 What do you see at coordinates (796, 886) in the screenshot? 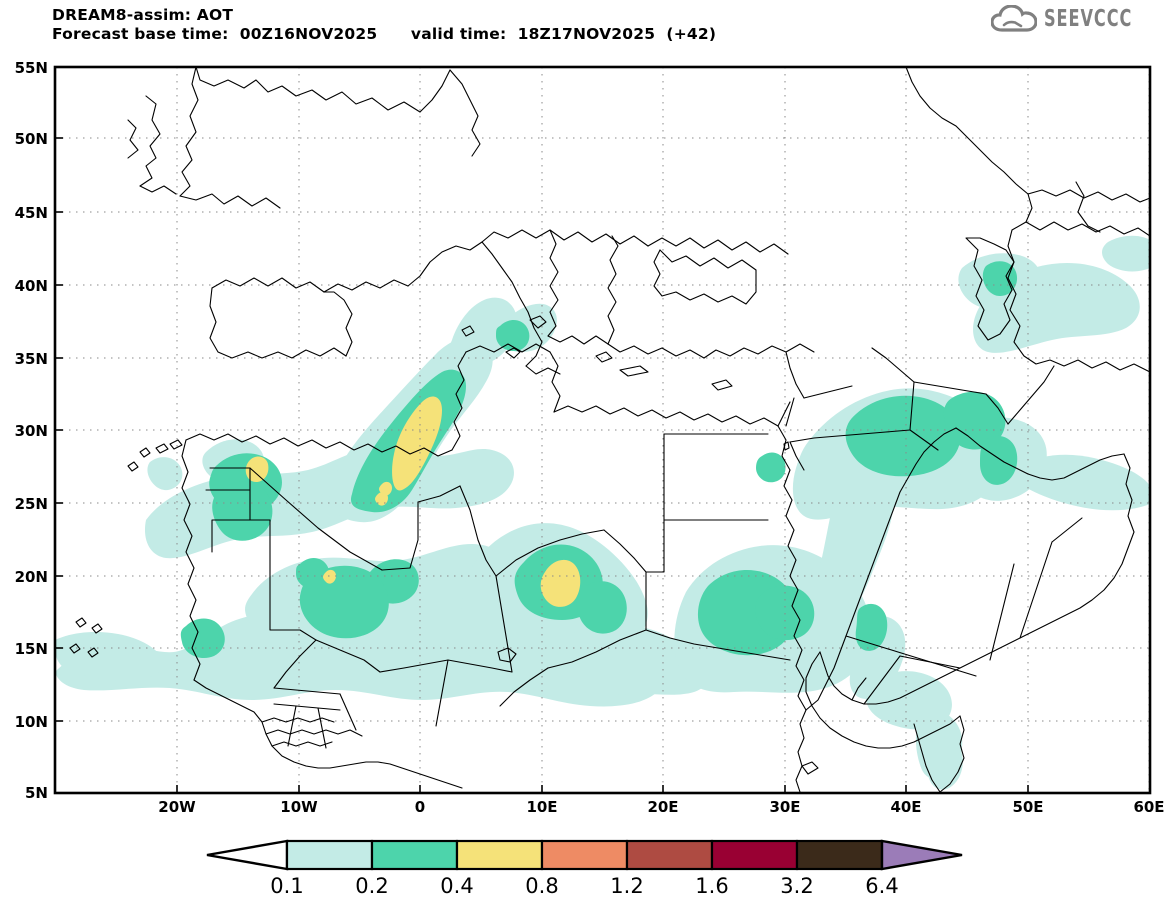
I see `colorbar-label-6: 3.2` at bounding box center [796, 886].